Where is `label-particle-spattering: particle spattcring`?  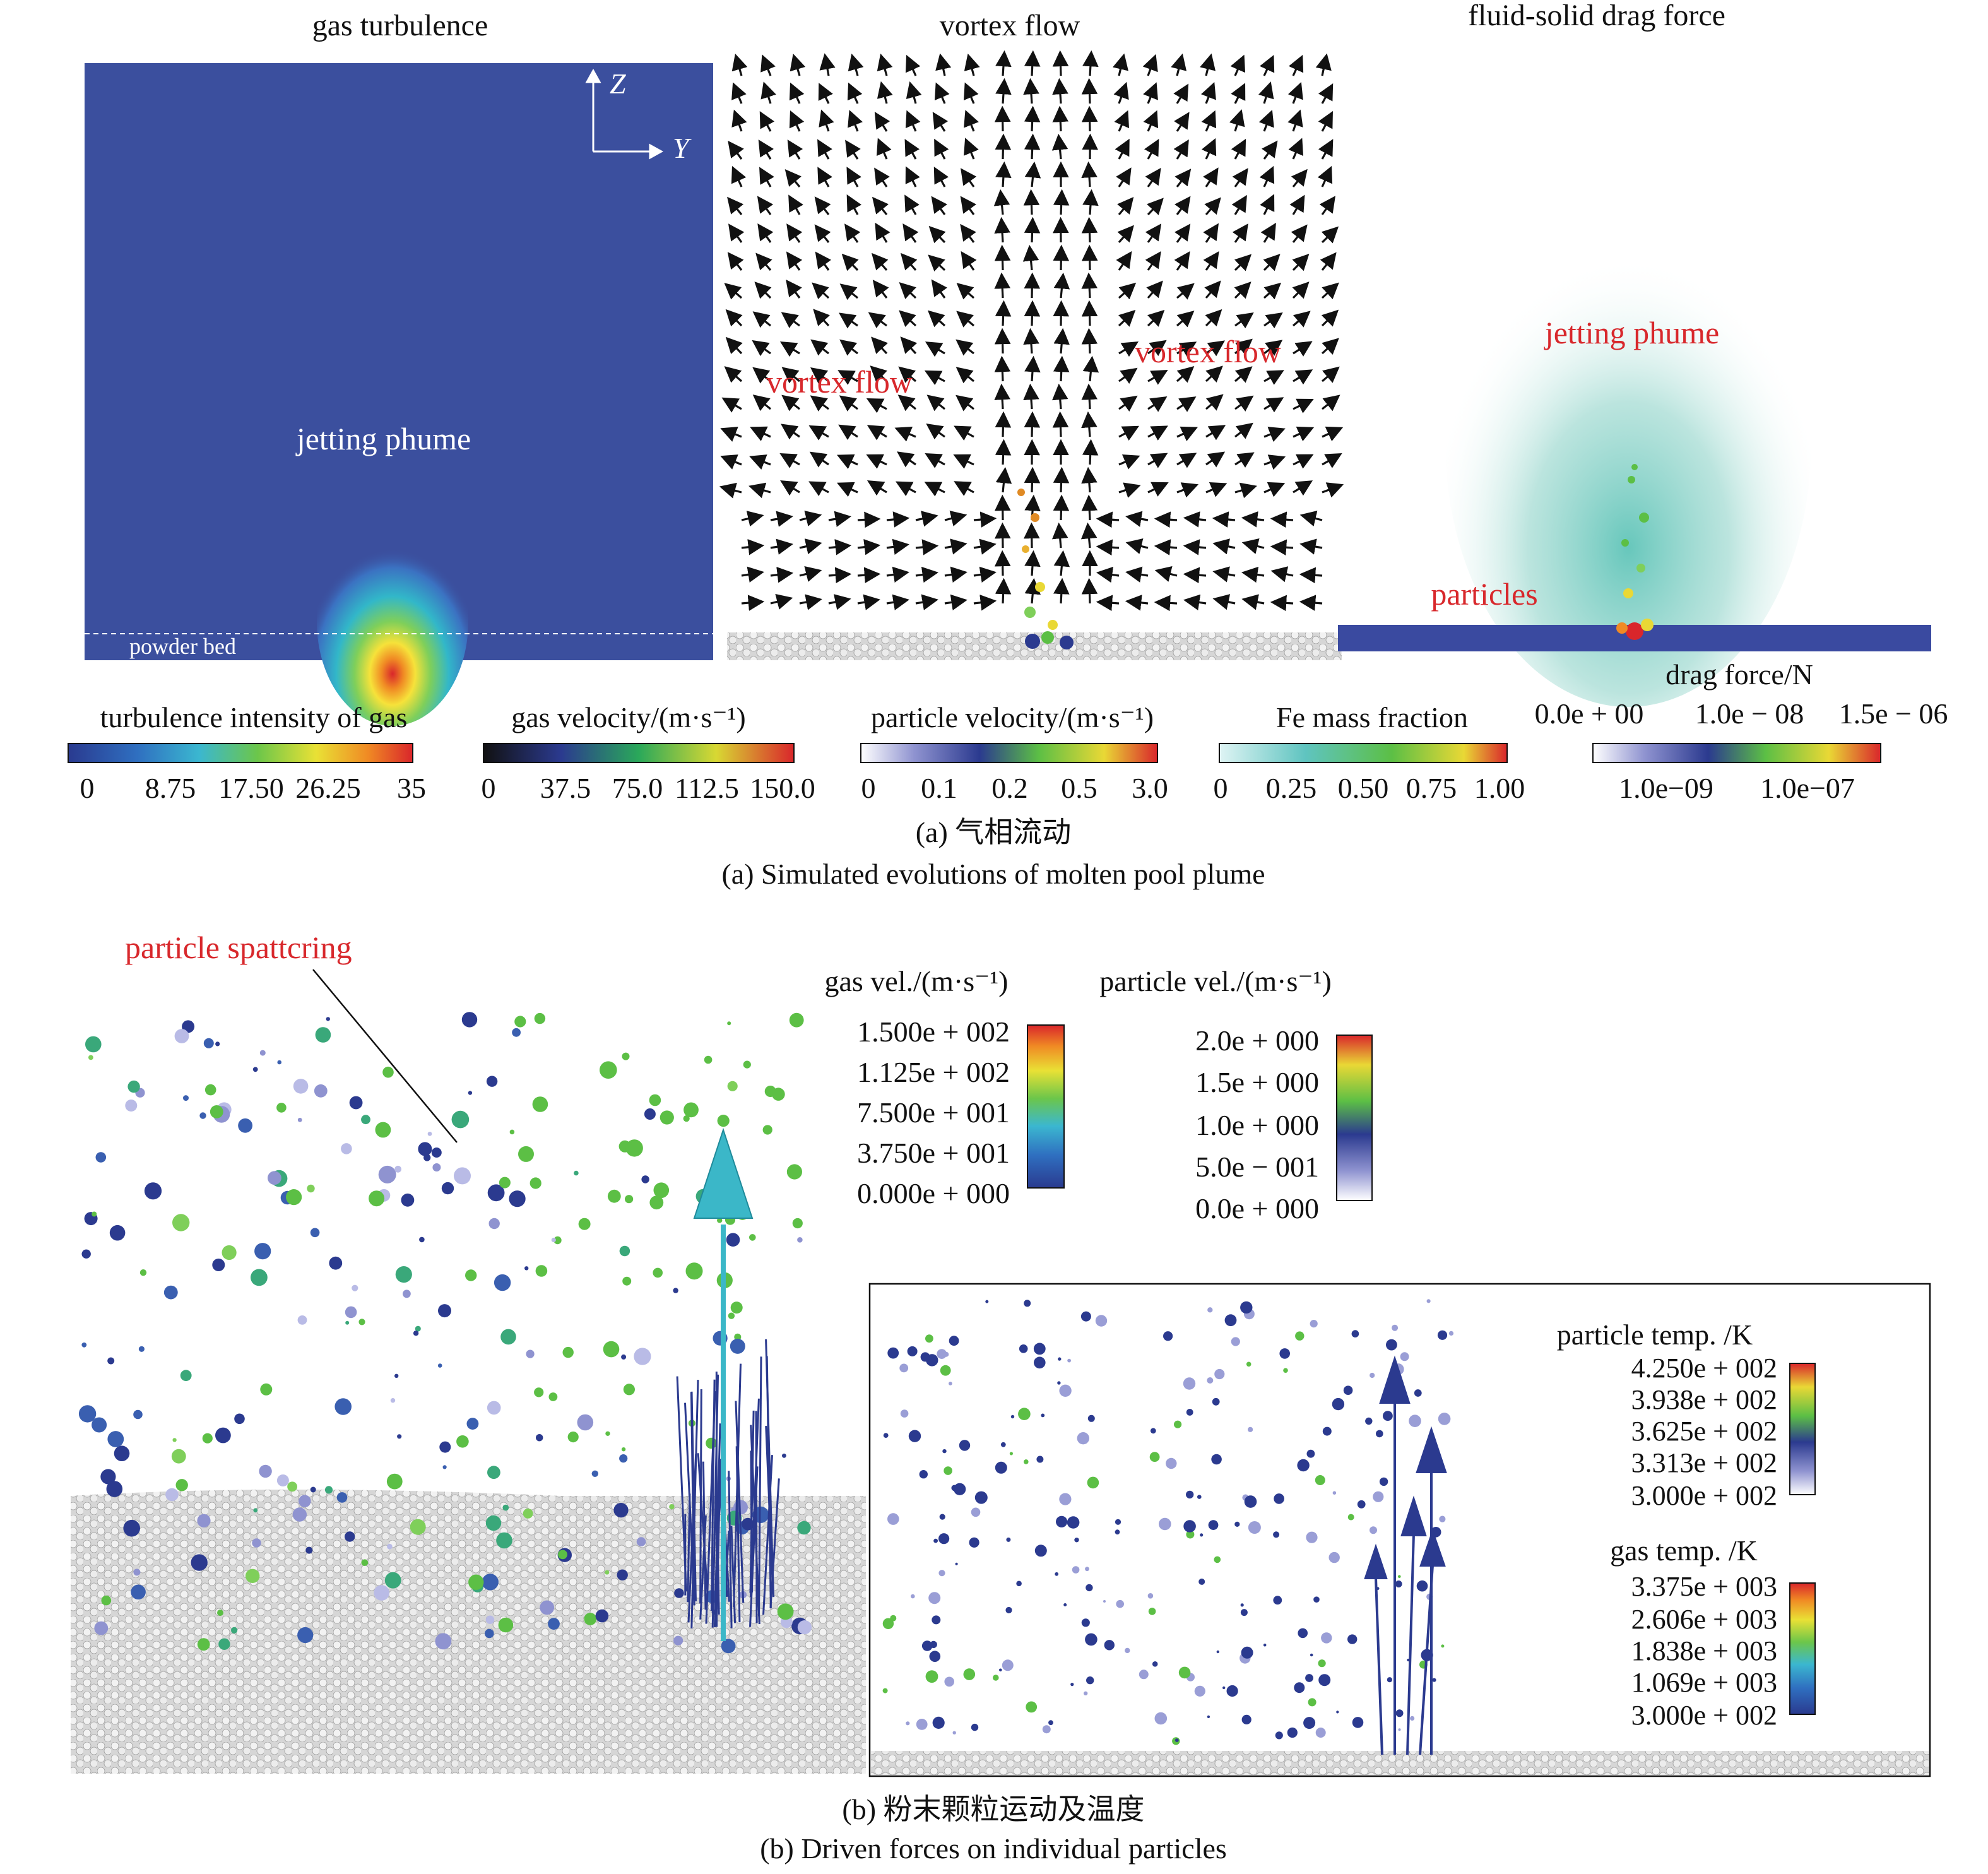 label-particle-spattering: particle spattcring is located at coordinates (238, 947).